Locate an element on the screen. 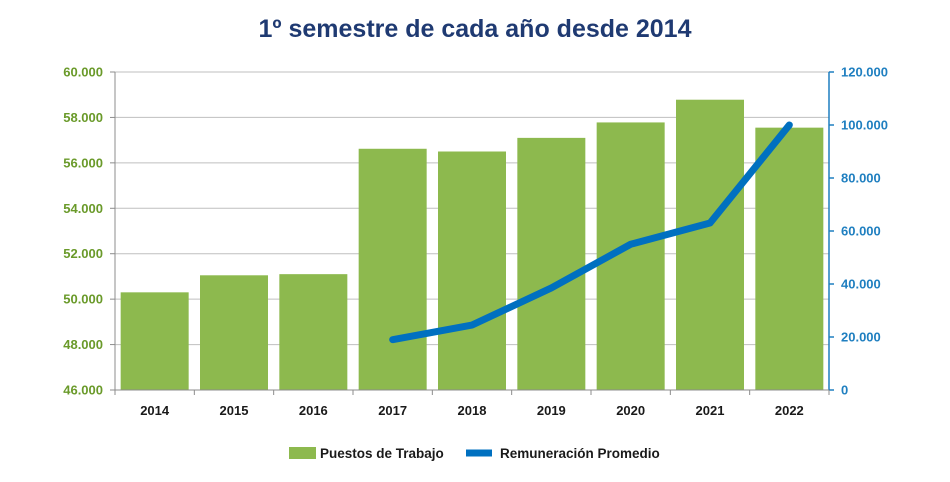 Image resolution: width=950 pixels, height=482 pixels. y-left-tick-label: 46.000 is located at coordinates (83, 390).